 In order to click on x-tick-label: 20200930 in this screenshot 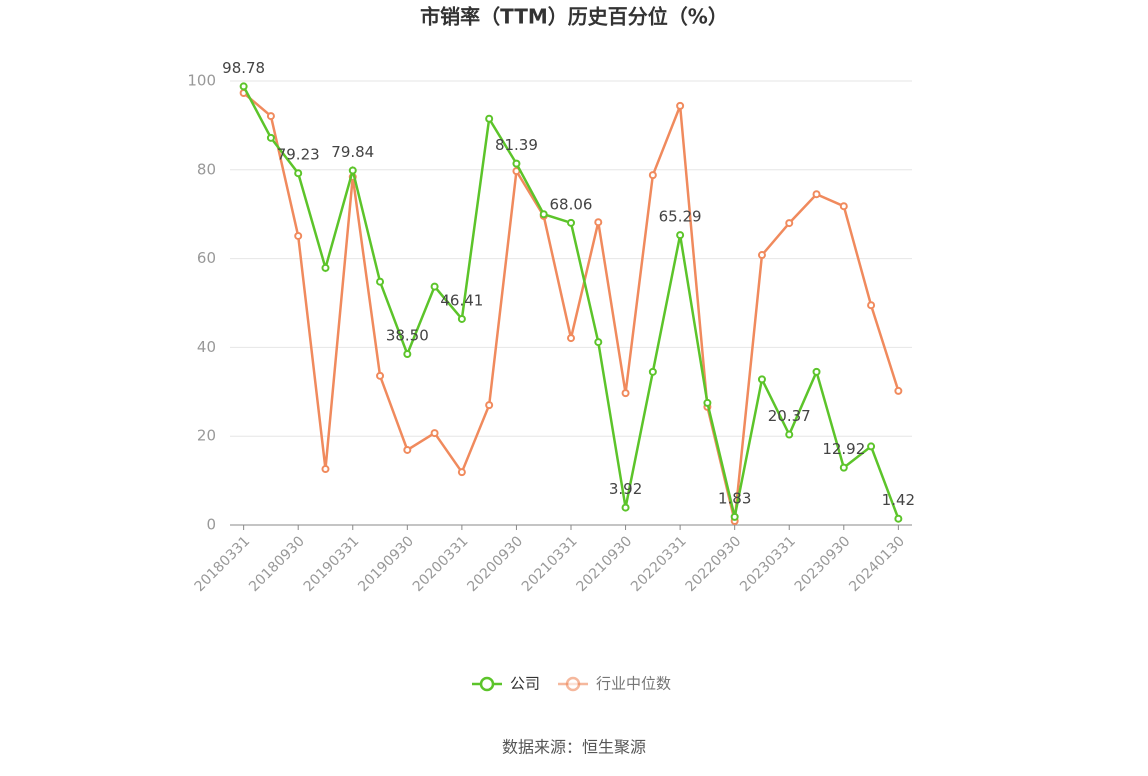, I will do `click(495, 564)`.